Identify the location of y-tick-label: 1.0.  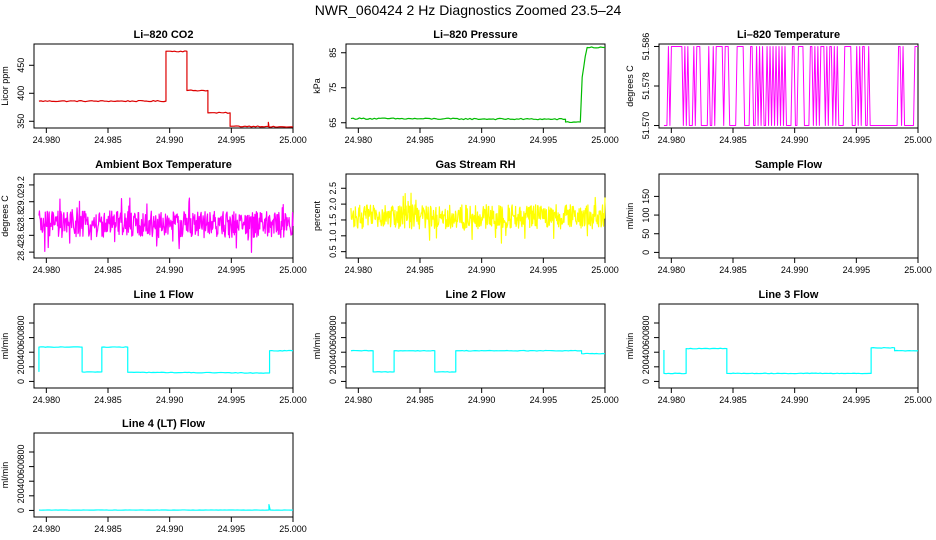
(333, 236).